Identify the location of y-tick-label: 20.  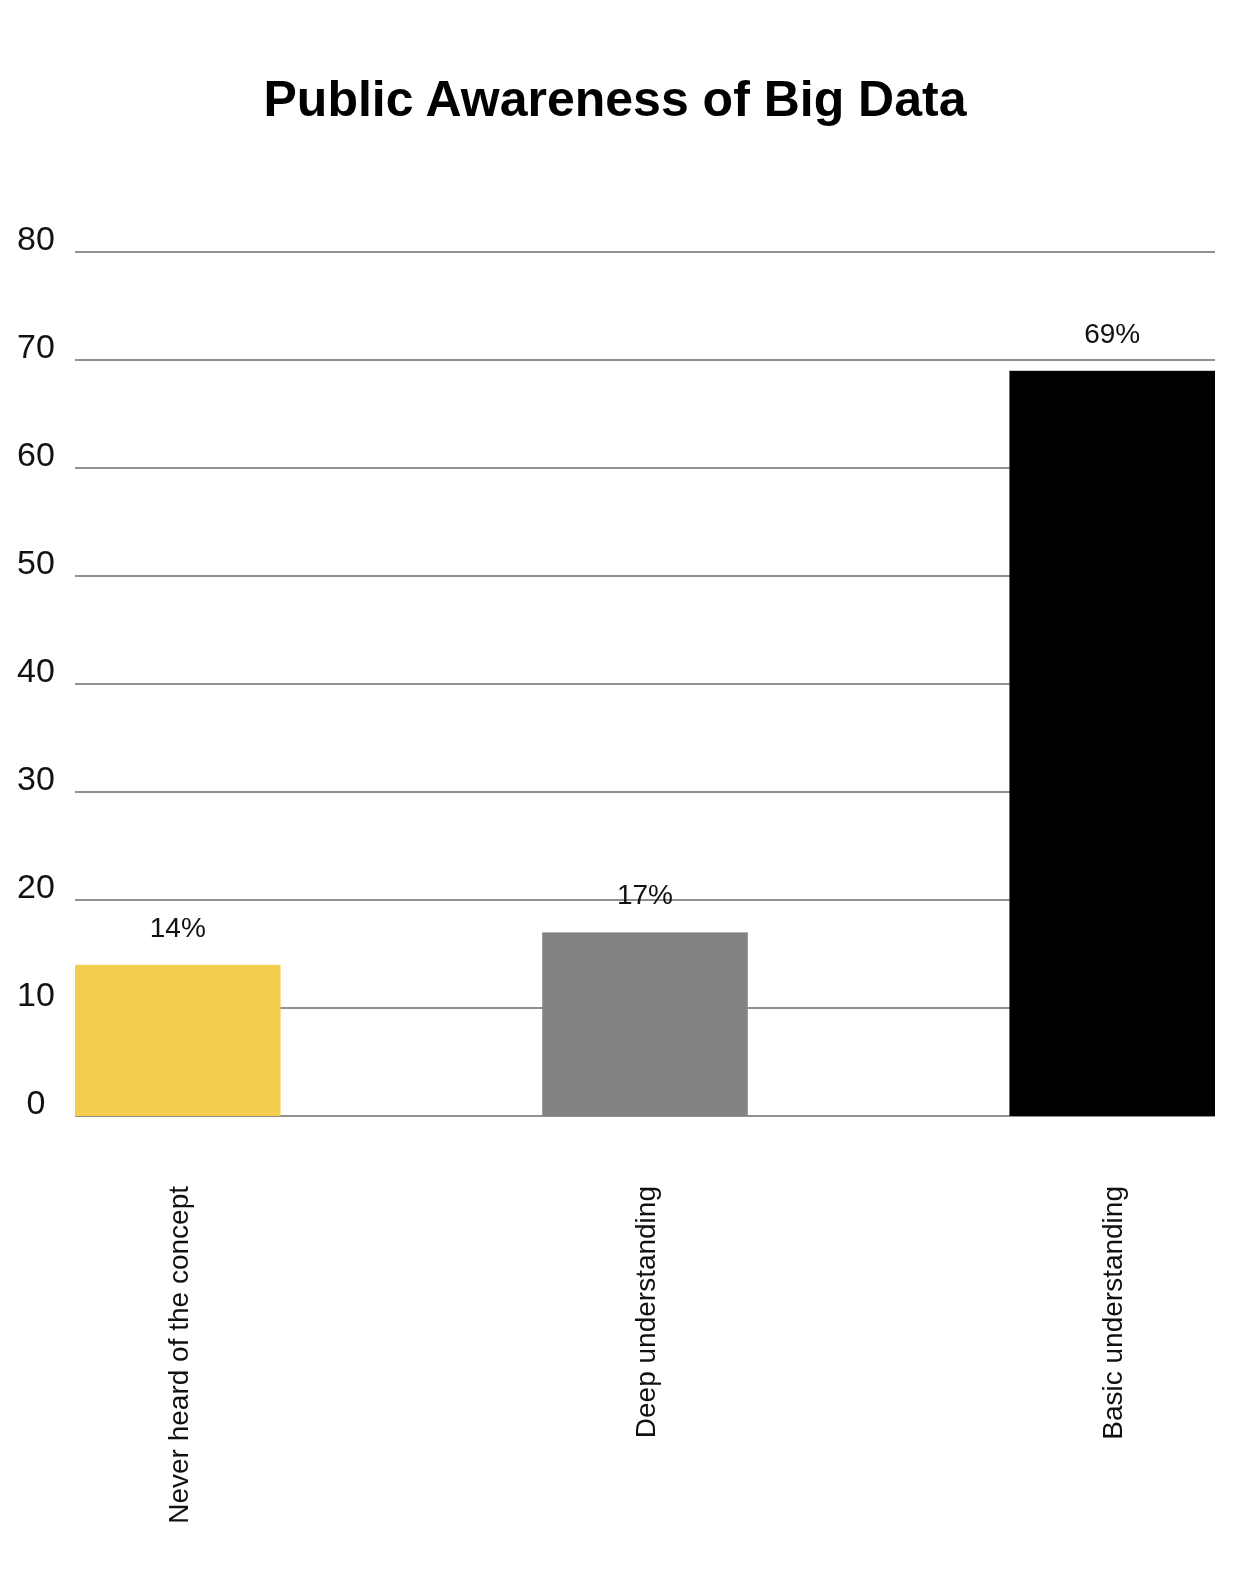
(36, 886).